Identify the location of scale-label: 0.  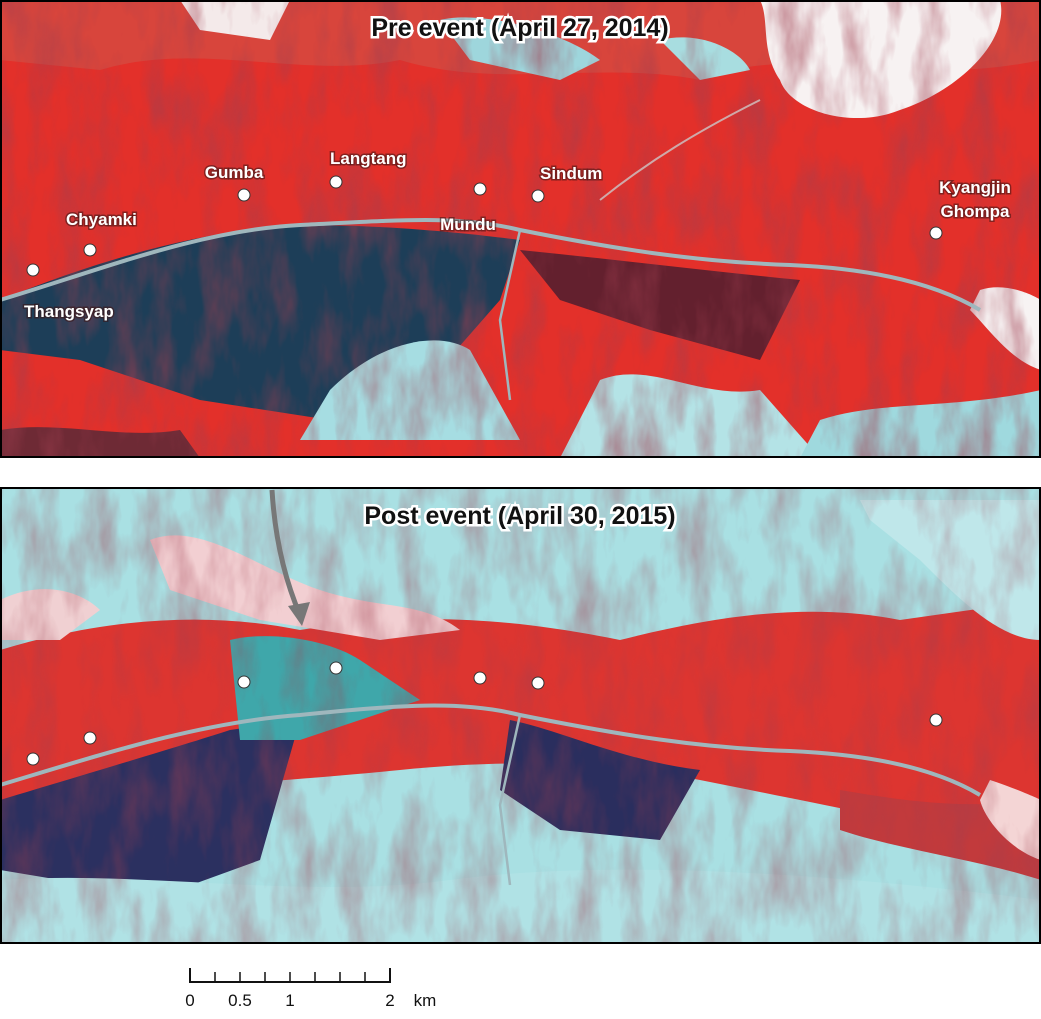
(189, 1000).